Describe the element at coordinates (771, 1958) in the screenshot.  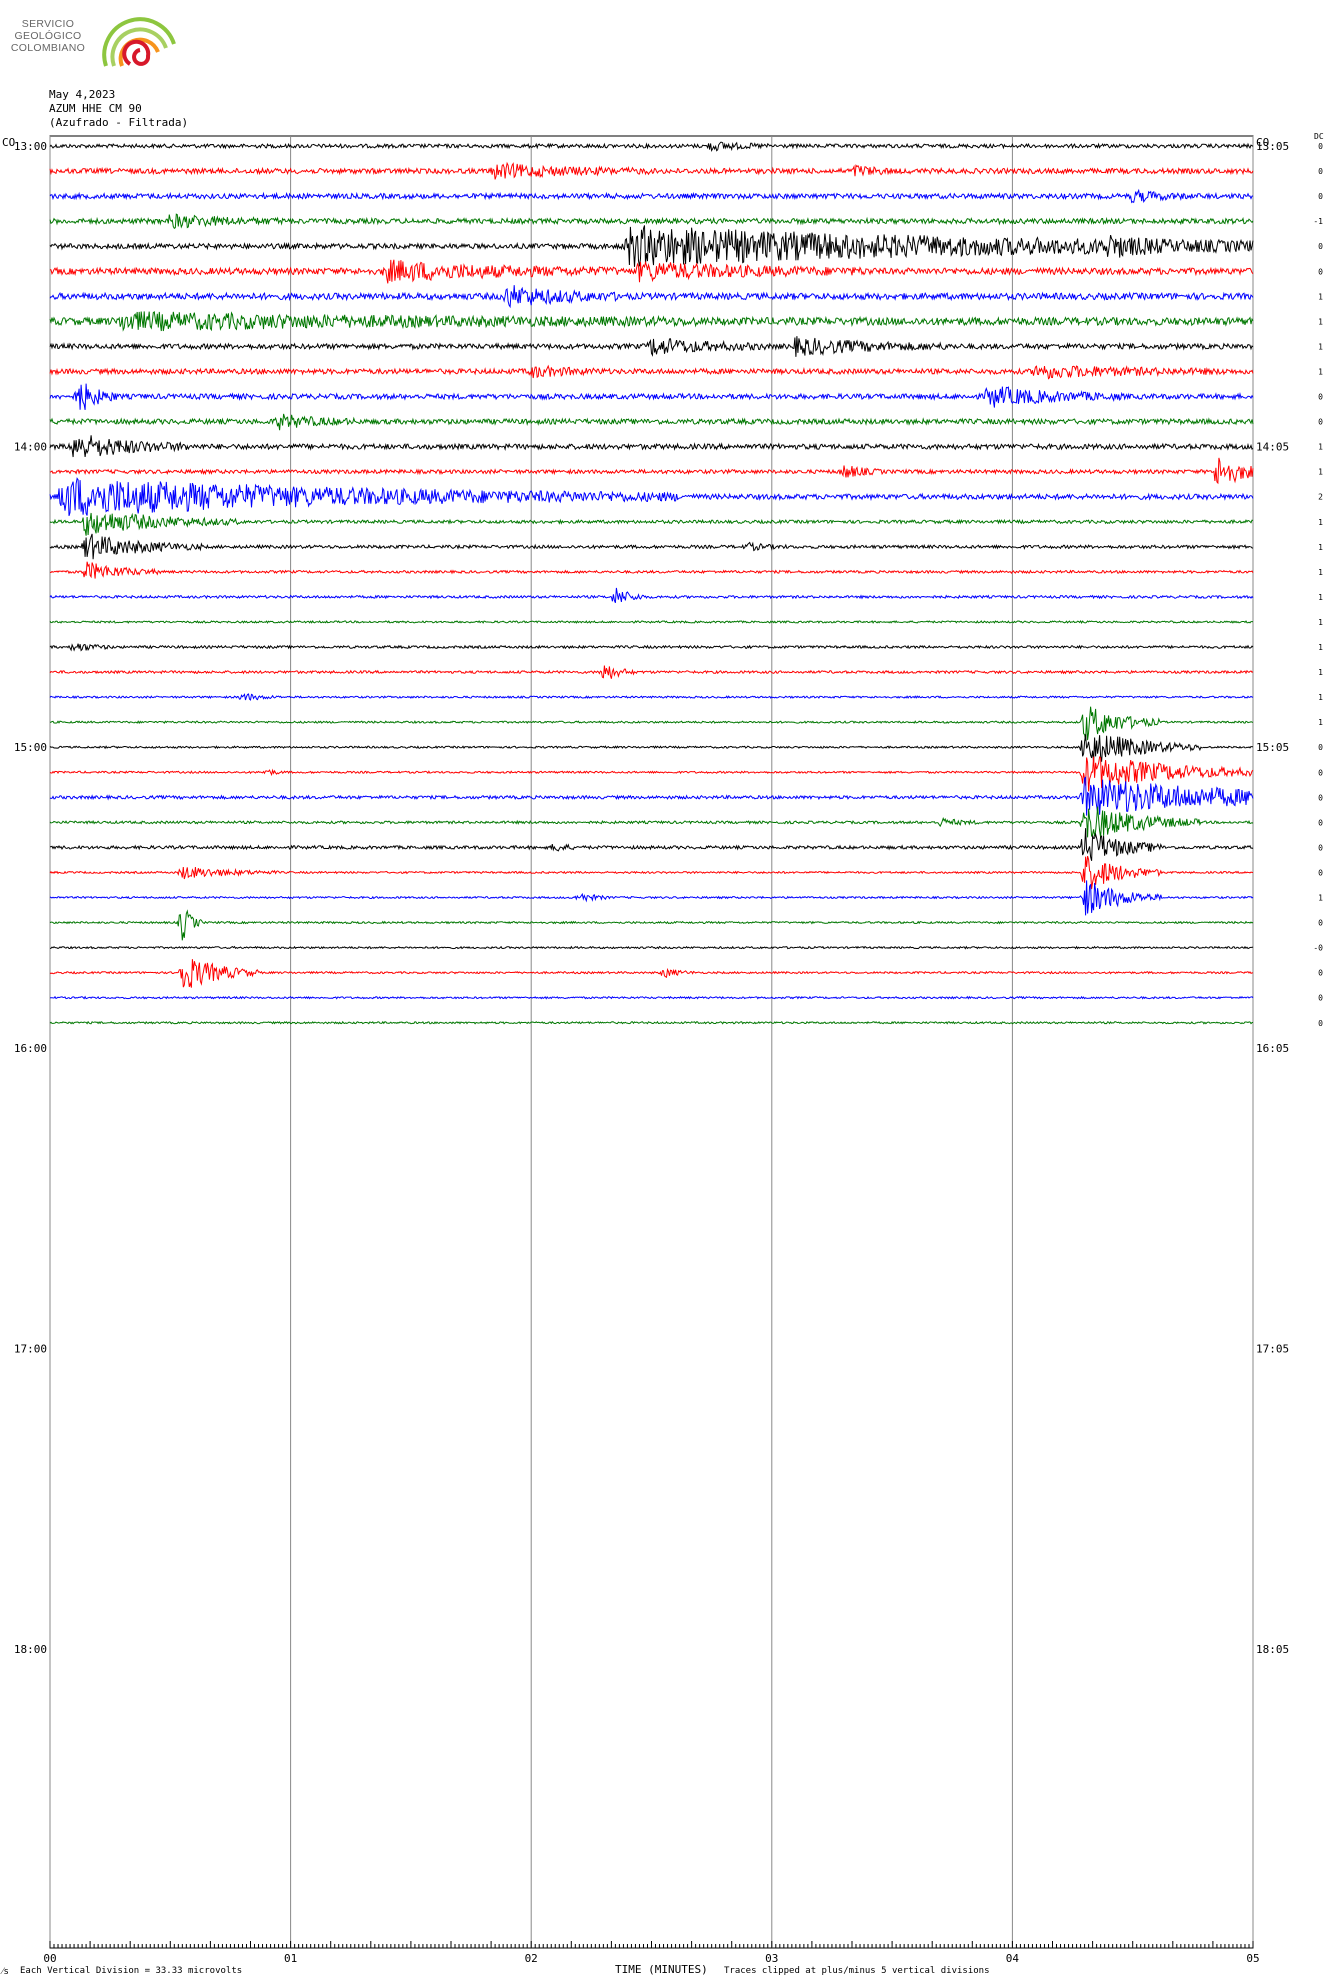
I see `x-tick-label: 03` at that location.